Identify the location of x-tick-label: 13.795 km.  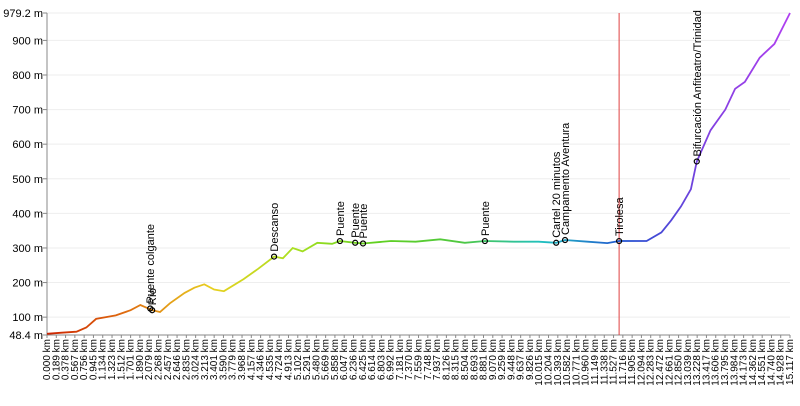
(725, 362).